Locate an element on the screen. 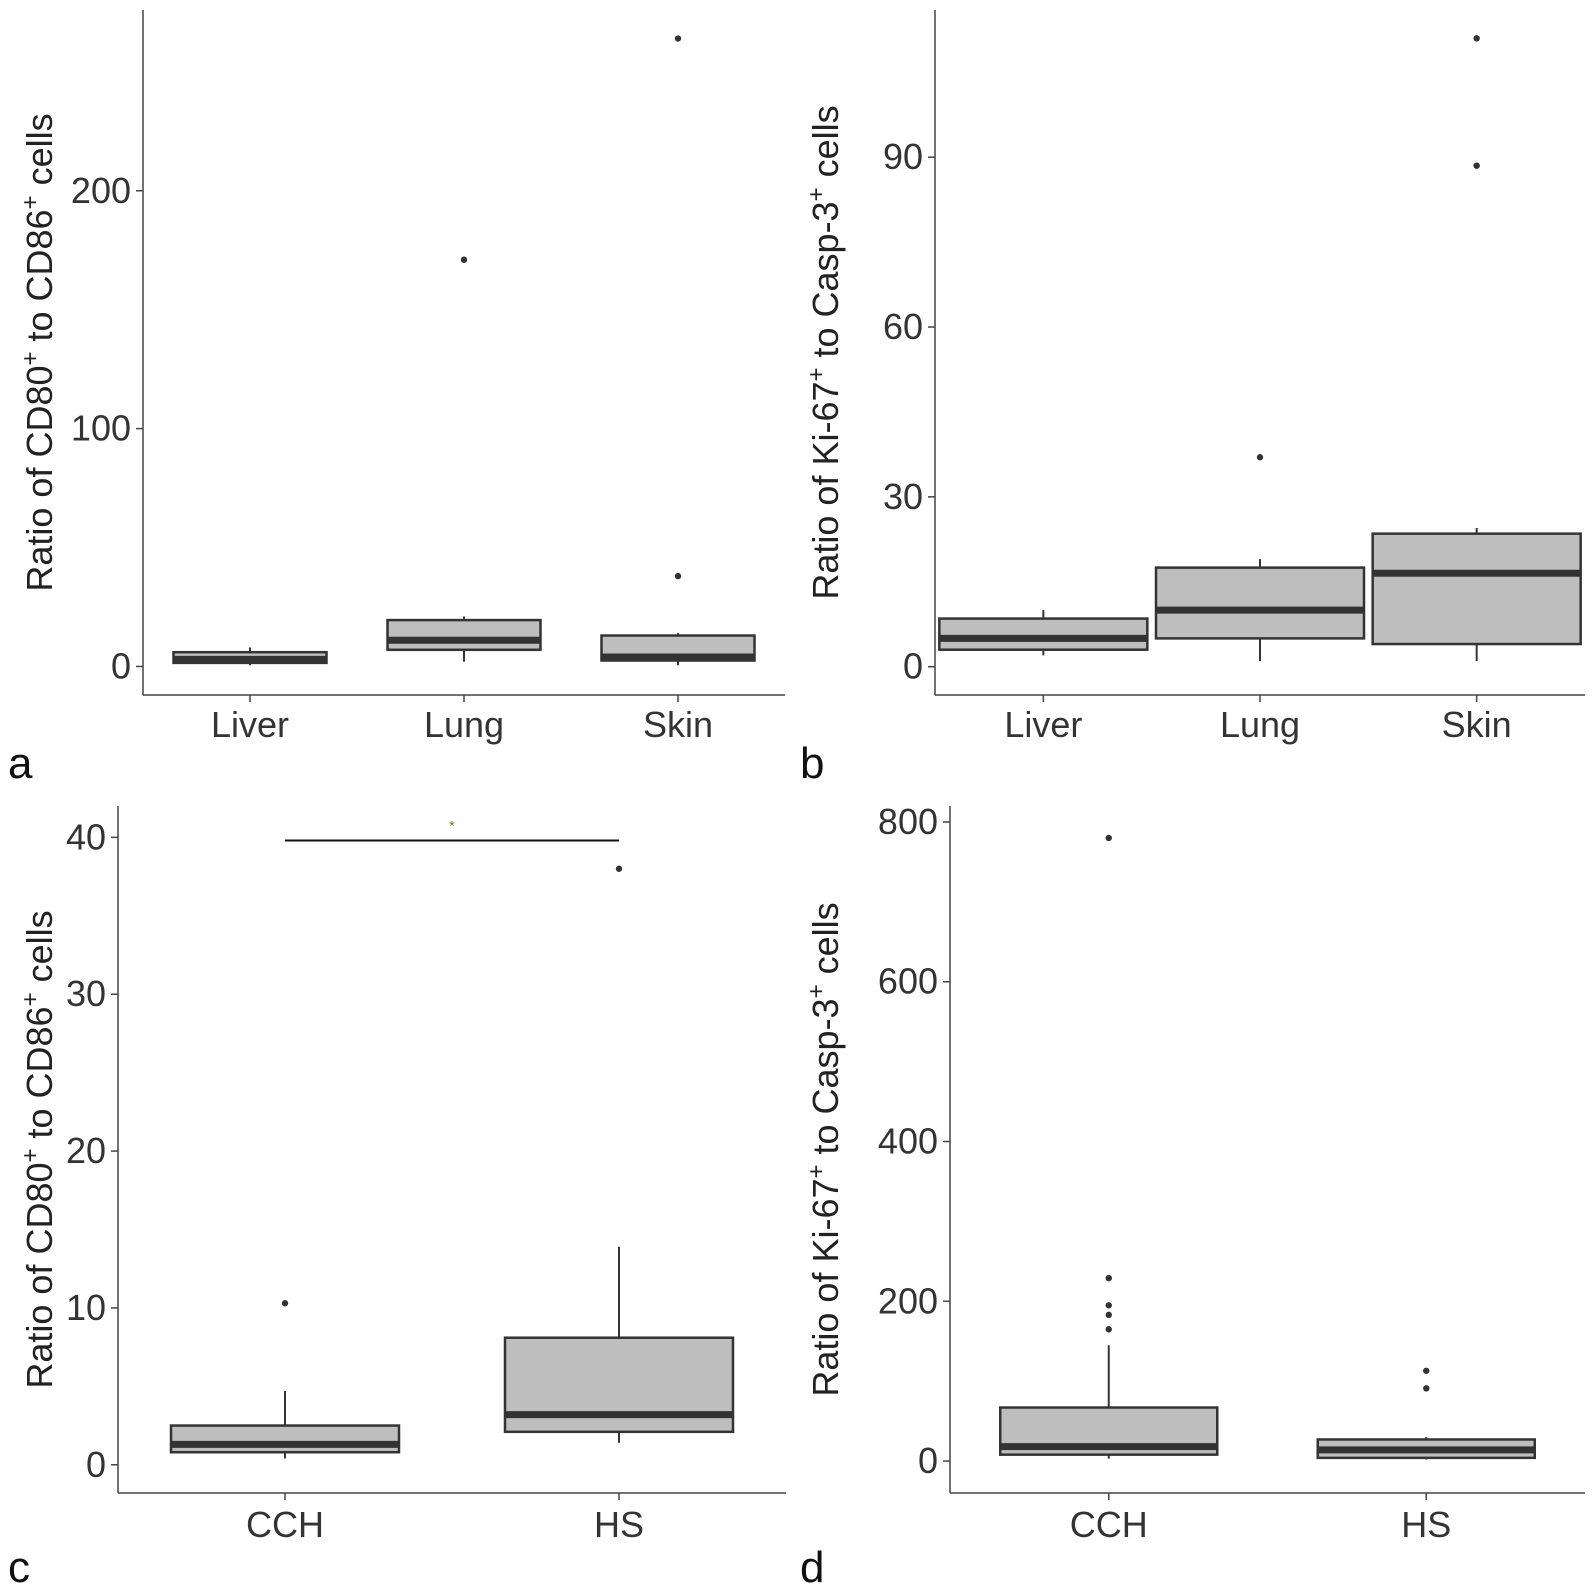  panel-letter: c is located at coordinates (19, 1567).